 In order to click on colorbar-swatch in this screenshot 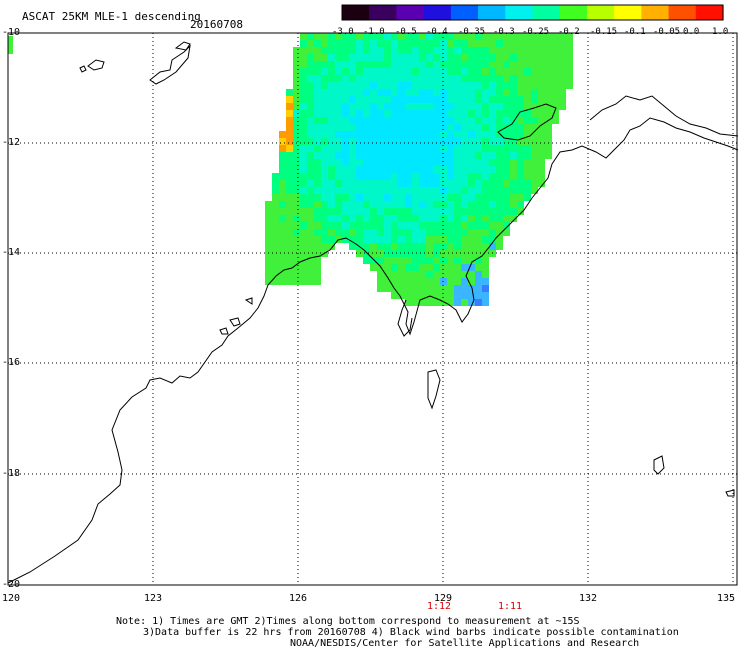, I will do `click(628, 12)`.